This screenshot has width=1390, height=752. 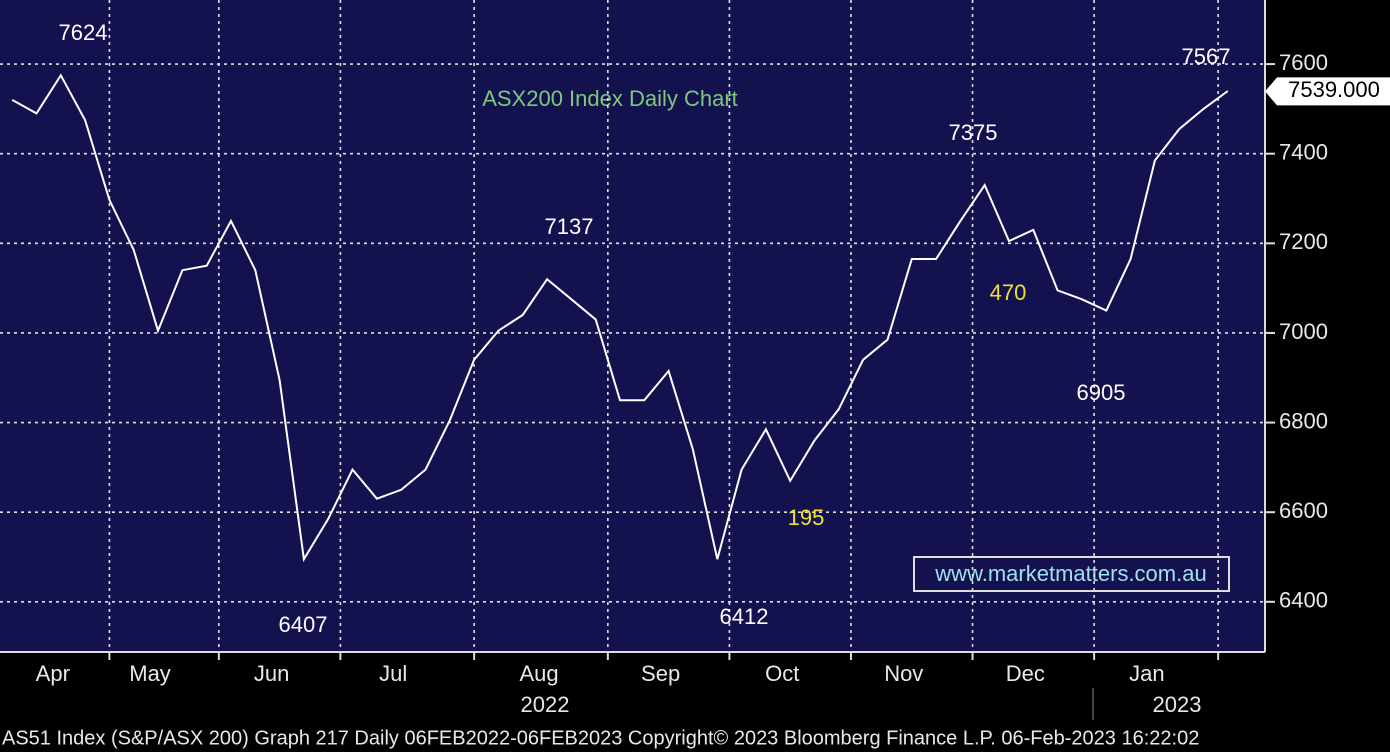 What do you see at coordinates (545, 704) in the screenshot?
I see `year-label: 2022` at bounding box center [545, 704].